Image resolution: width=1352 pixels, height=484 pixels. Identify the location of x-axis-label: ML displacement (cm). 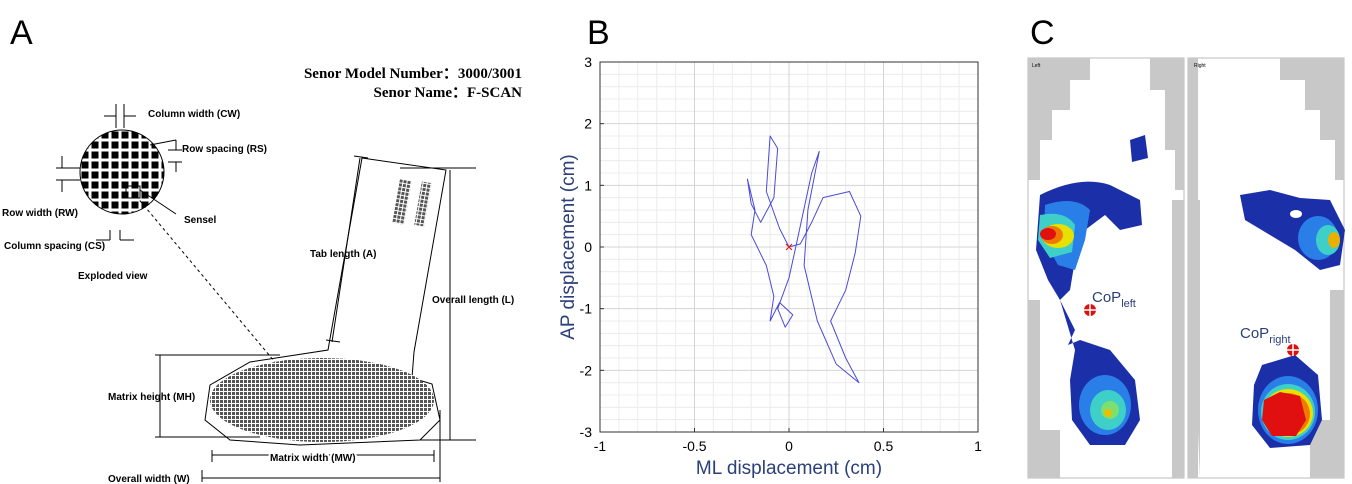
(789, 468).